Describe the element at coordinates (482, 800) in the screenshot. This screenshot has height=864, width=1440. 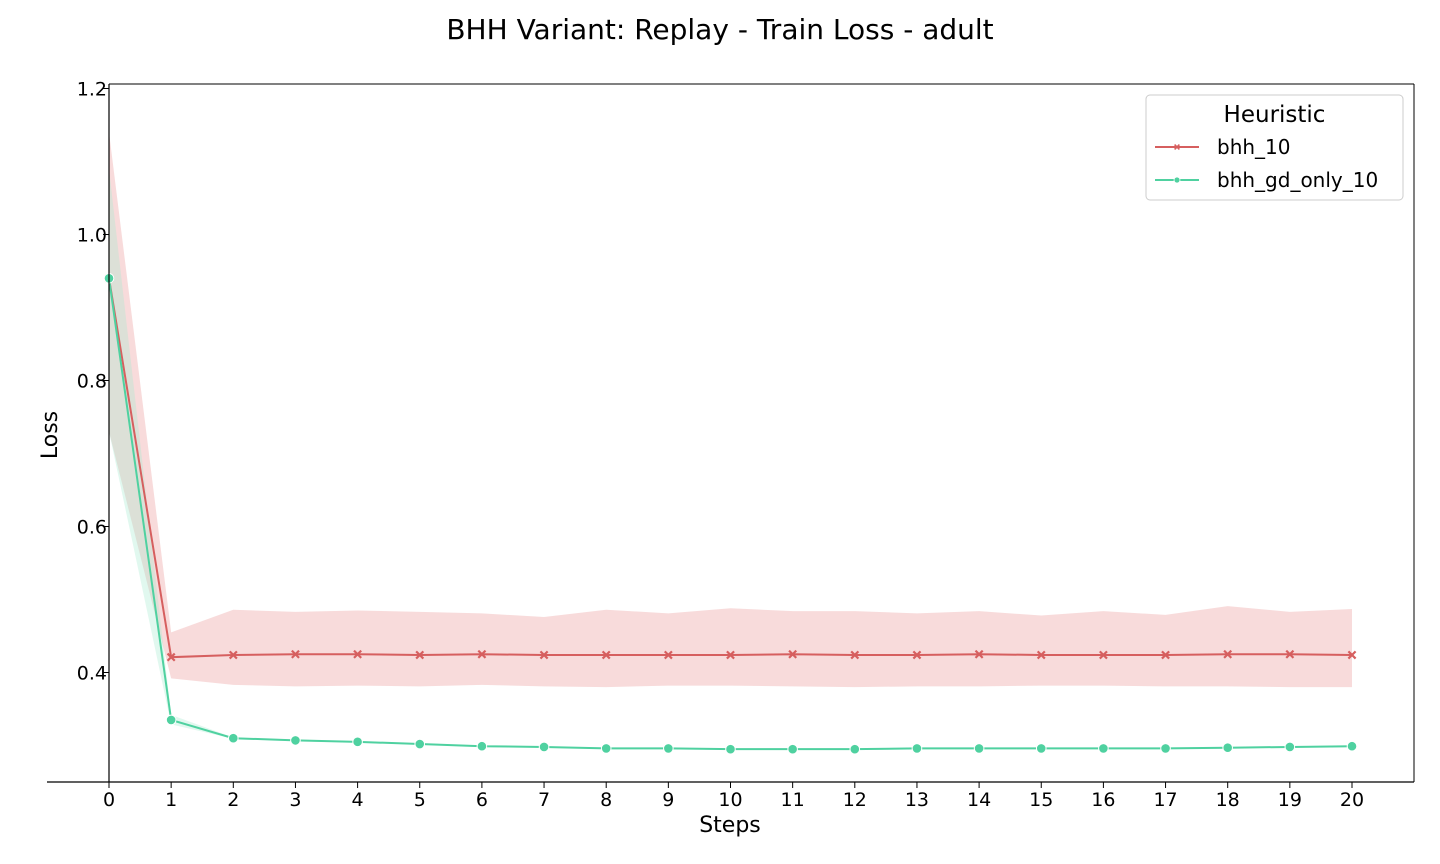
I see `x-tick-label-6: 6` at that location.